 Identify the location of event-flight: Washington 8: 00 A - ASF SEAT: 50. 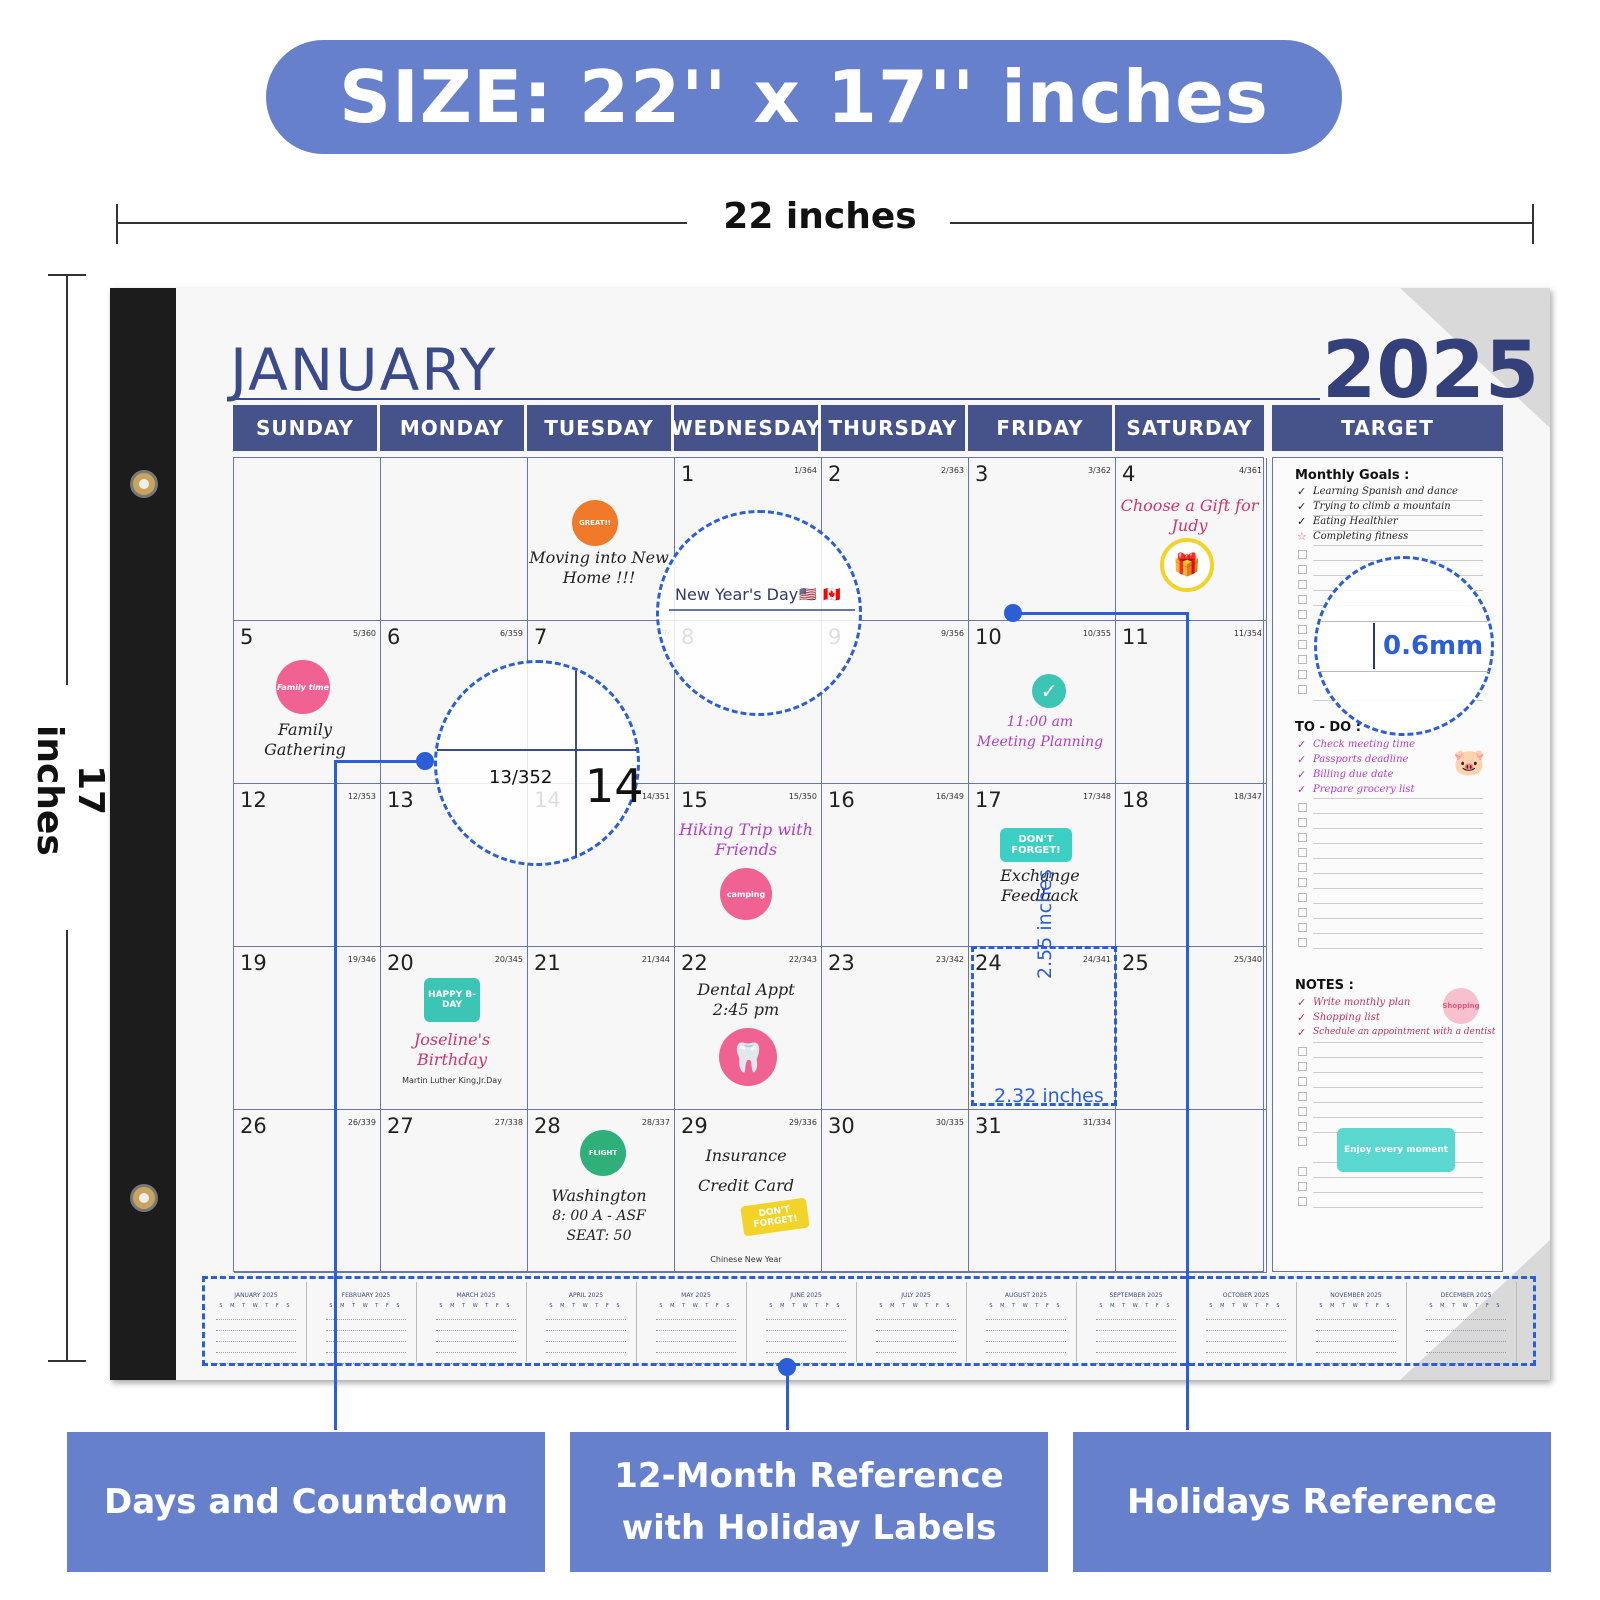
(599, 1216).